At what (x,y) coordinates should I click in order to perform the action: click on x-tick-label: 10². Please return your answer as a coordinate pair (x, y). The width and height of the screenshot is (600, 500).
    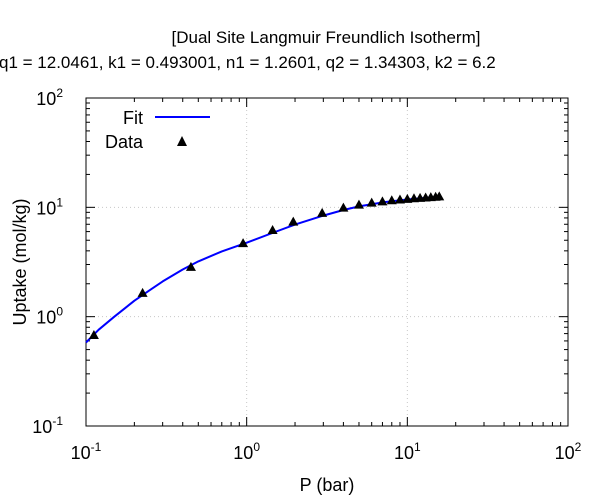
    Looking at the image, I should click on (568, 451).